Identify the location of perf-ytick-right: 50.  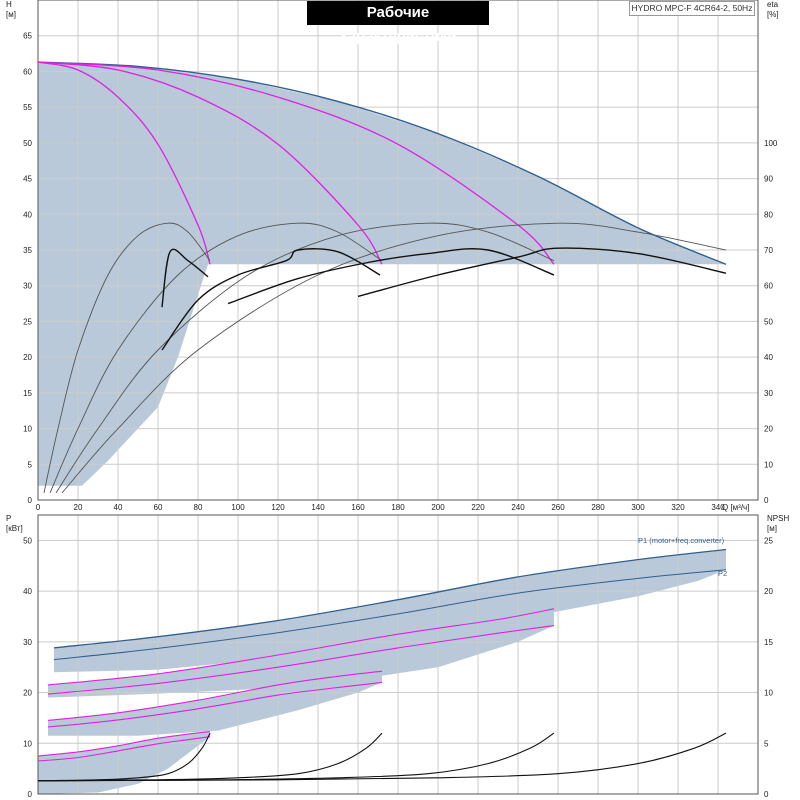
(768, 321).